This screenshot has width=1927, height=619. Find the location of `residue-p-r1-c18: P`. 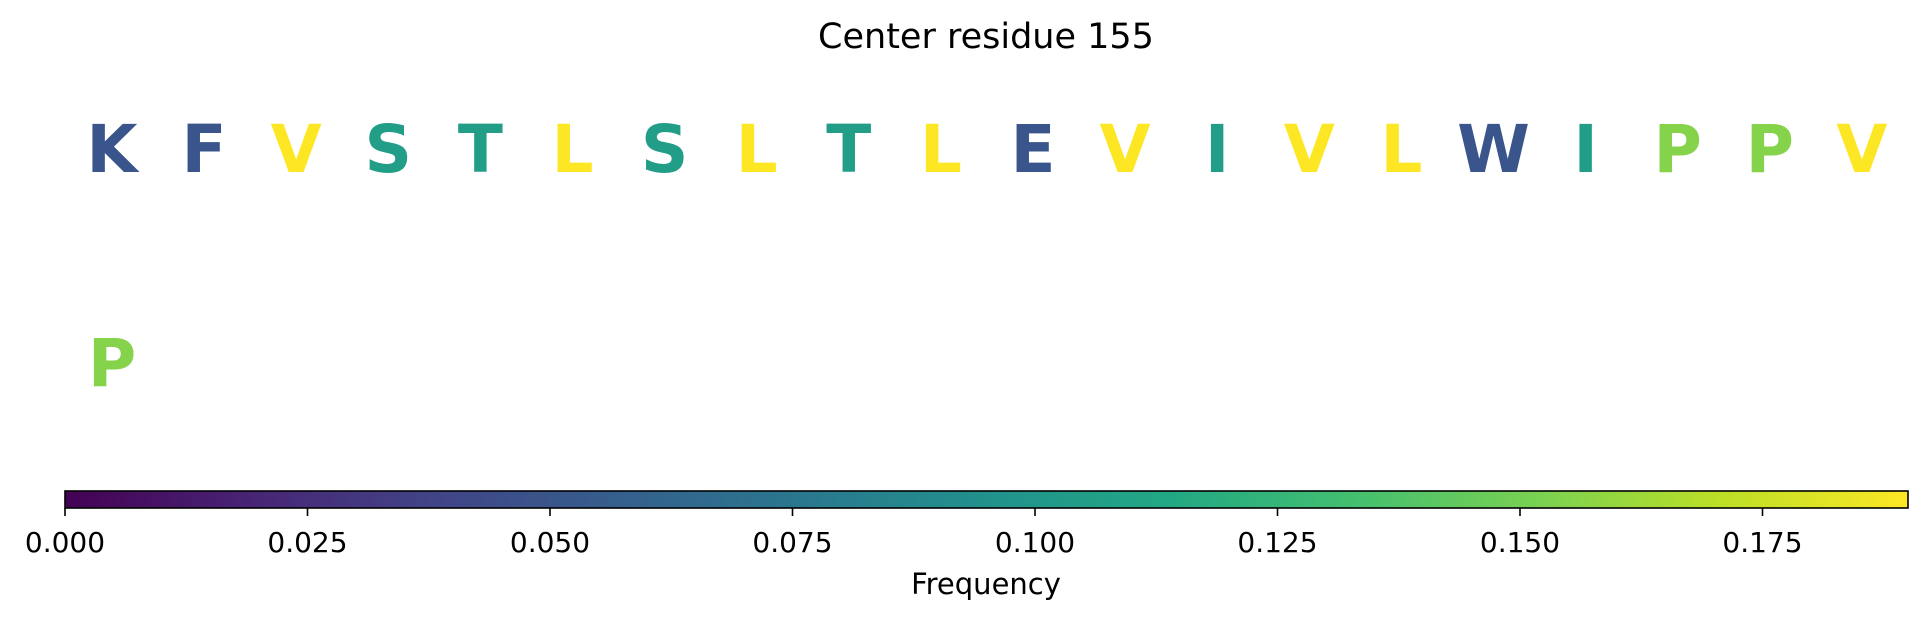

residue-p-r1-c18: P is located at coordinates (1678, 149).